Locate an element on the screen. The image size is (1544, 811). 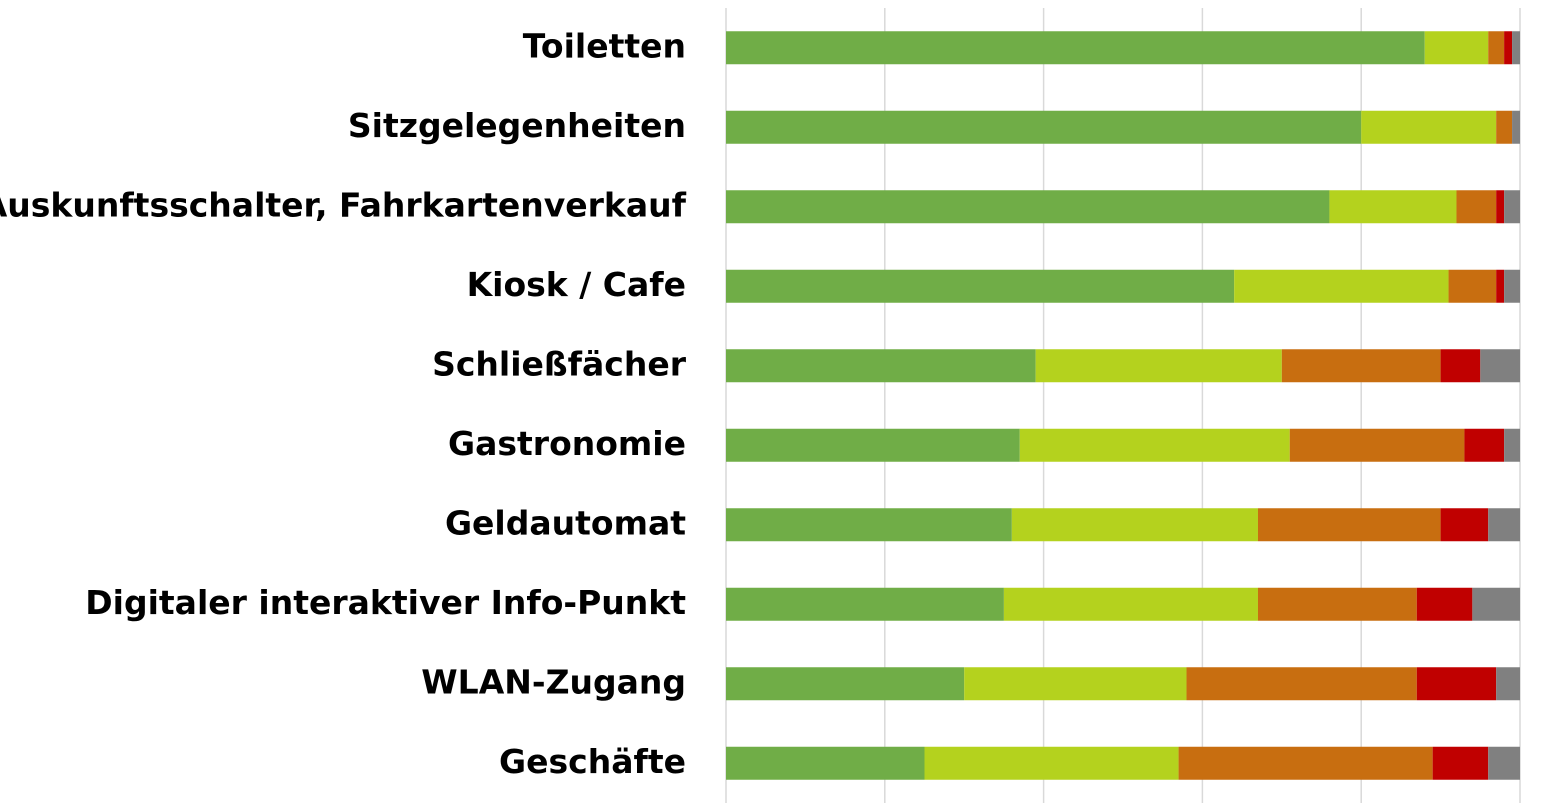
y-tick-label: Kiosk / Cafe is located at coordinates (576, 284).